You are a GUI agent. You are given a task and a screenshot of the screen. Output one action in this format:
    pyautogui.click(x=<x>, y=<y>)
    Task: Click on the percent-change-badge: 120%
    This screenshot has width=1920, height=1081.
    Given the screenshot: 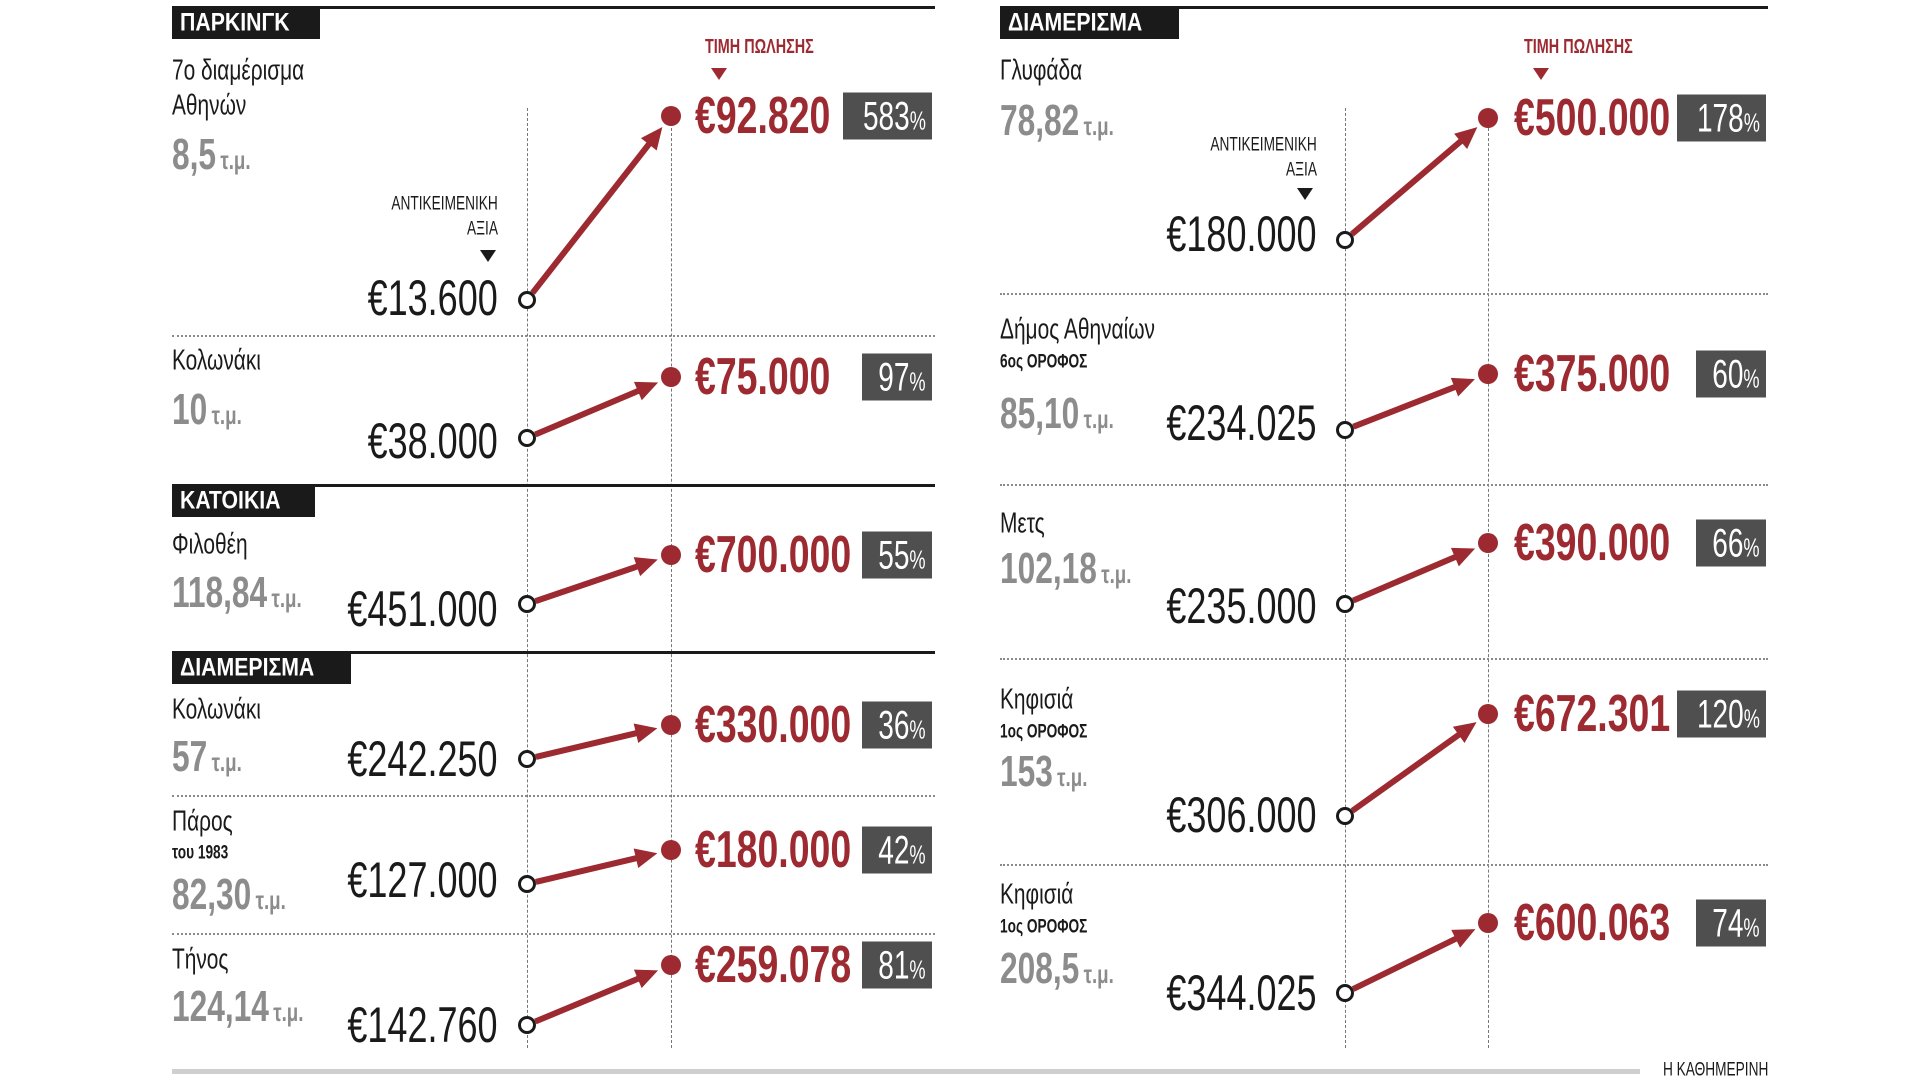 What is the action you would take?
    pyautogui.click(x=1721, y=714)
    